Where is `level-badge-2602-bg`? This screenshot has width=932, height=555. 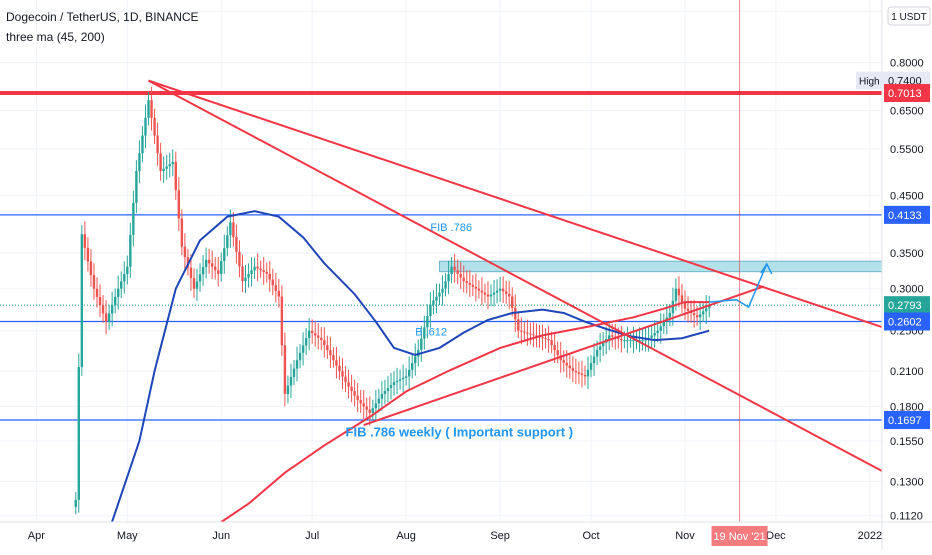
level-badge-2602-bg is located at coordinates (907, 321).